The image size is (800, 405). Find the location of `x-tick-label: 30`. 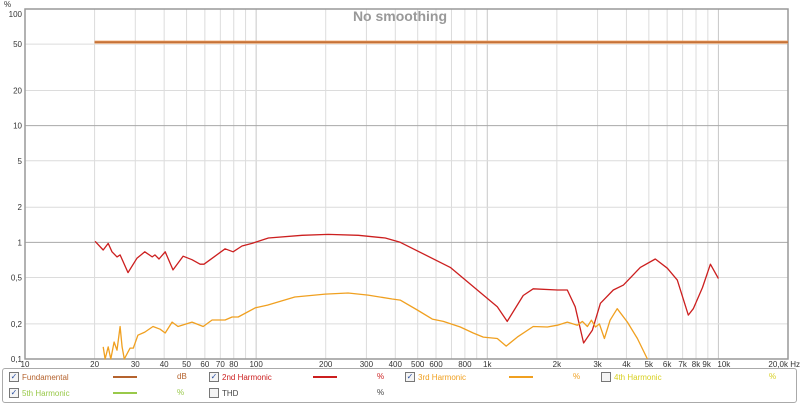

x-tick-label: 30 is located at coordinates (135, 364).